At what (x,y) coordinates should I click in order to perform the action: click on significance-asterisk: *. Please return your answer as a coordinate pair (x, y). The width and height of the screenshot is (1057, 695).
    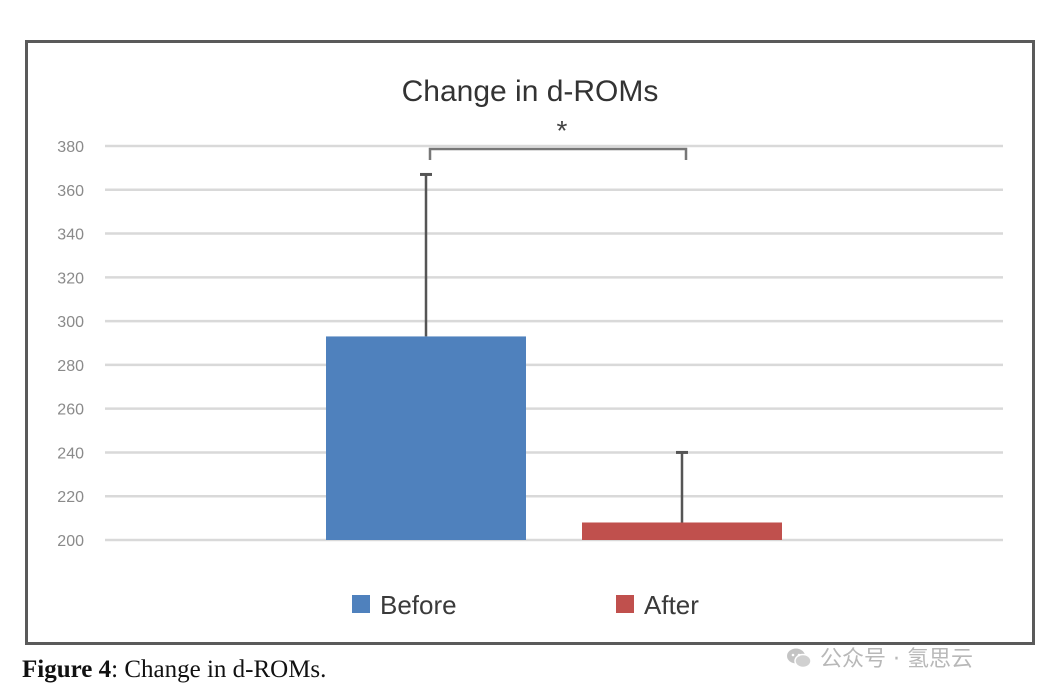
    Looking at the image, I should click on (562, 130).